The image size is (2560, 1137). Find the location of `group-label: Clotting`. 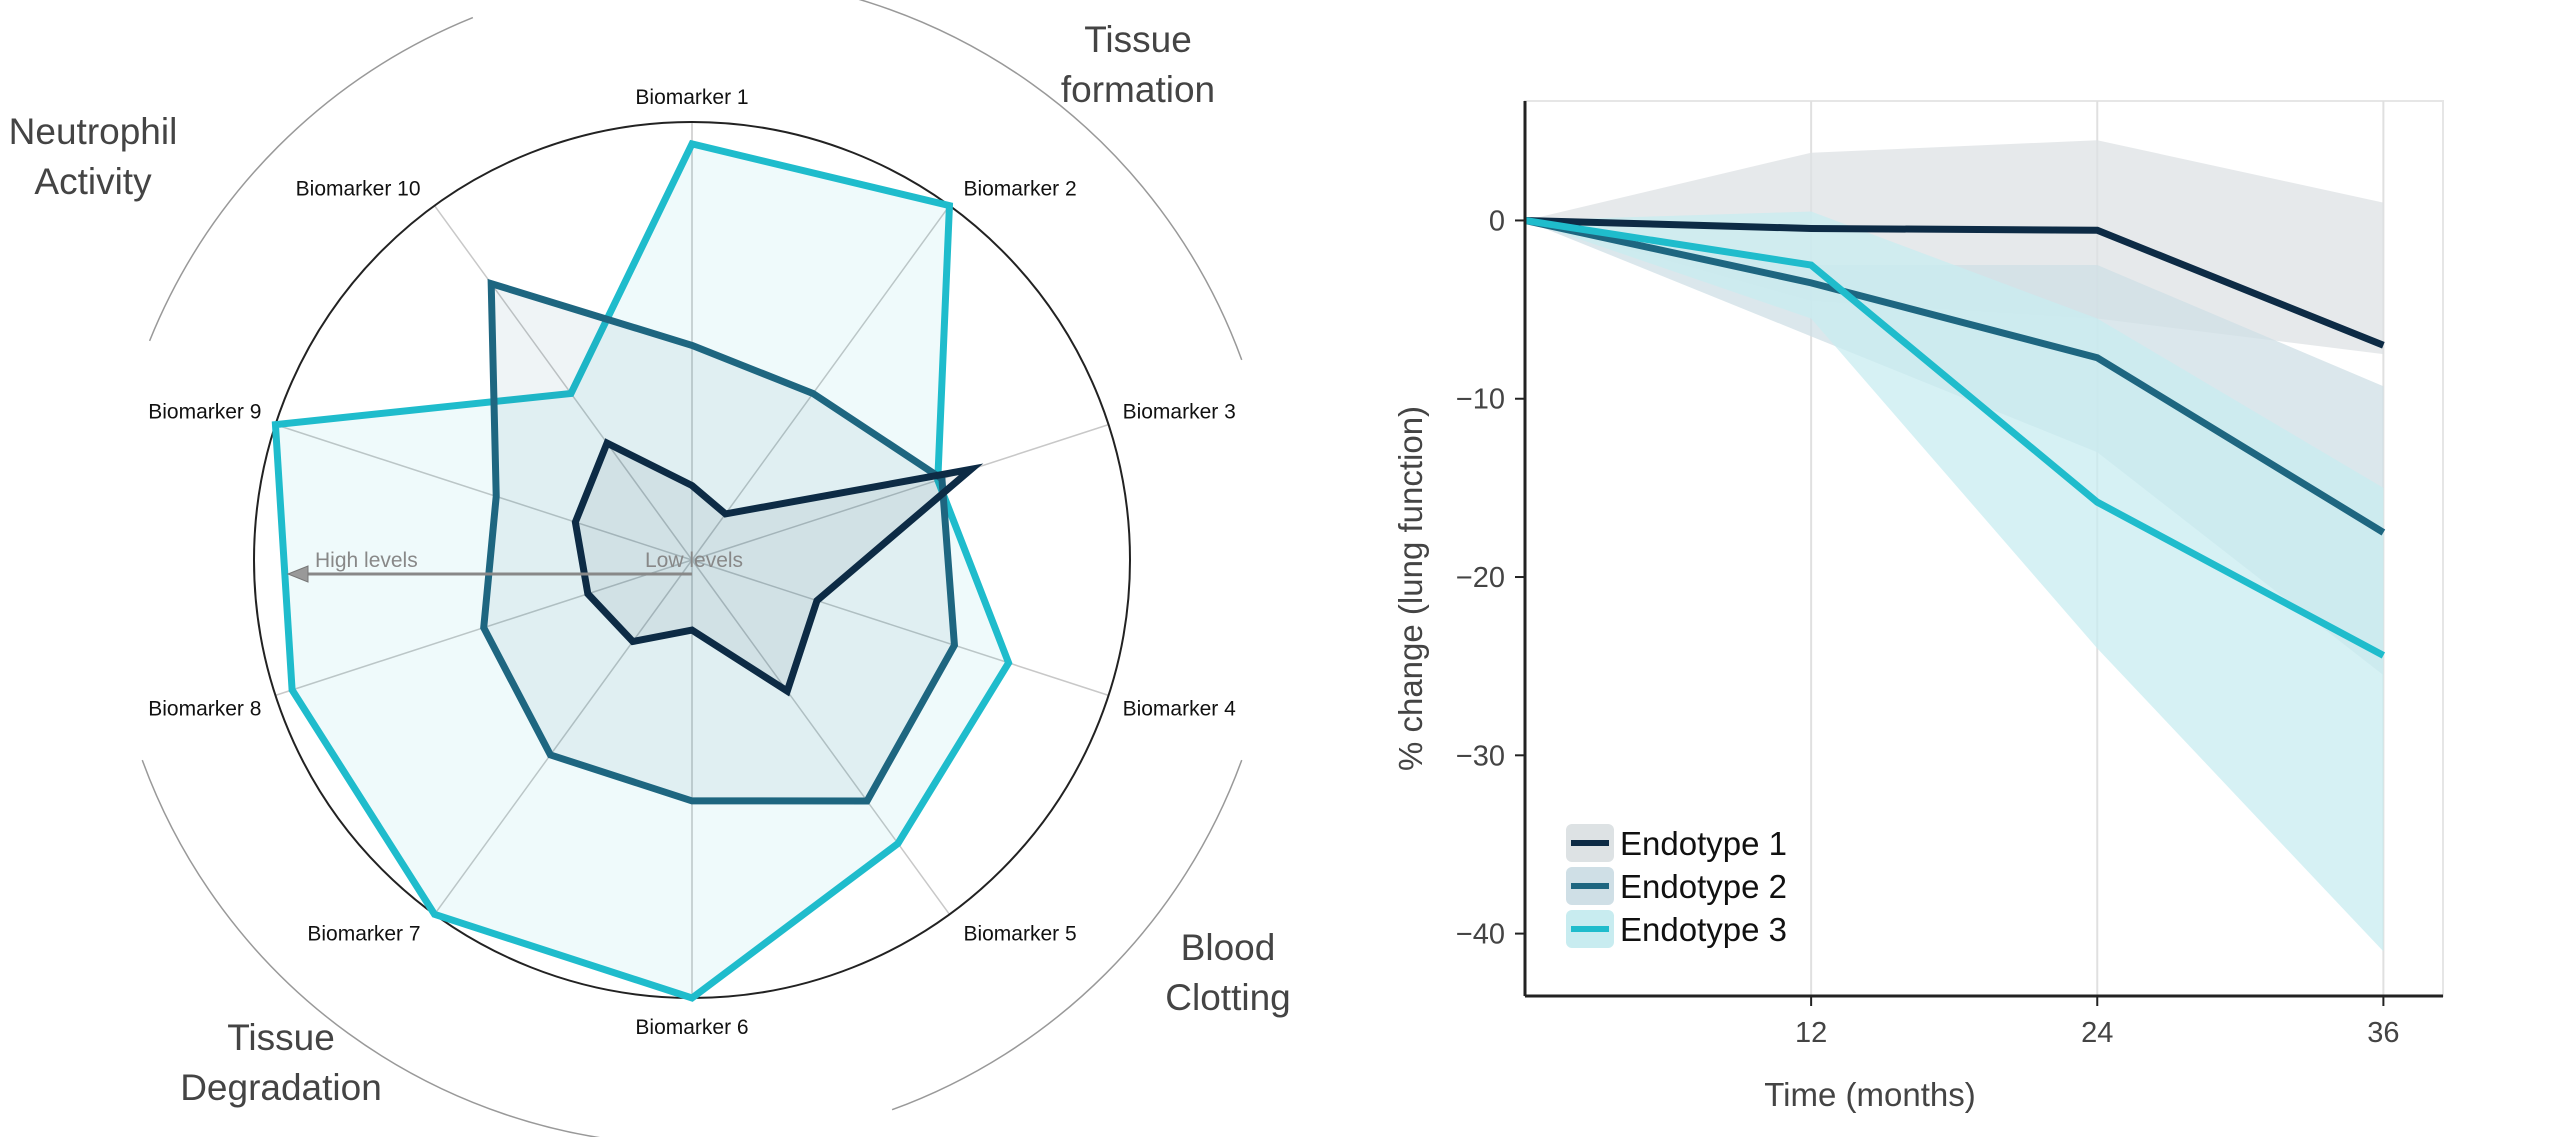

group-label: Clotting is located at coordinates (1227, 997).